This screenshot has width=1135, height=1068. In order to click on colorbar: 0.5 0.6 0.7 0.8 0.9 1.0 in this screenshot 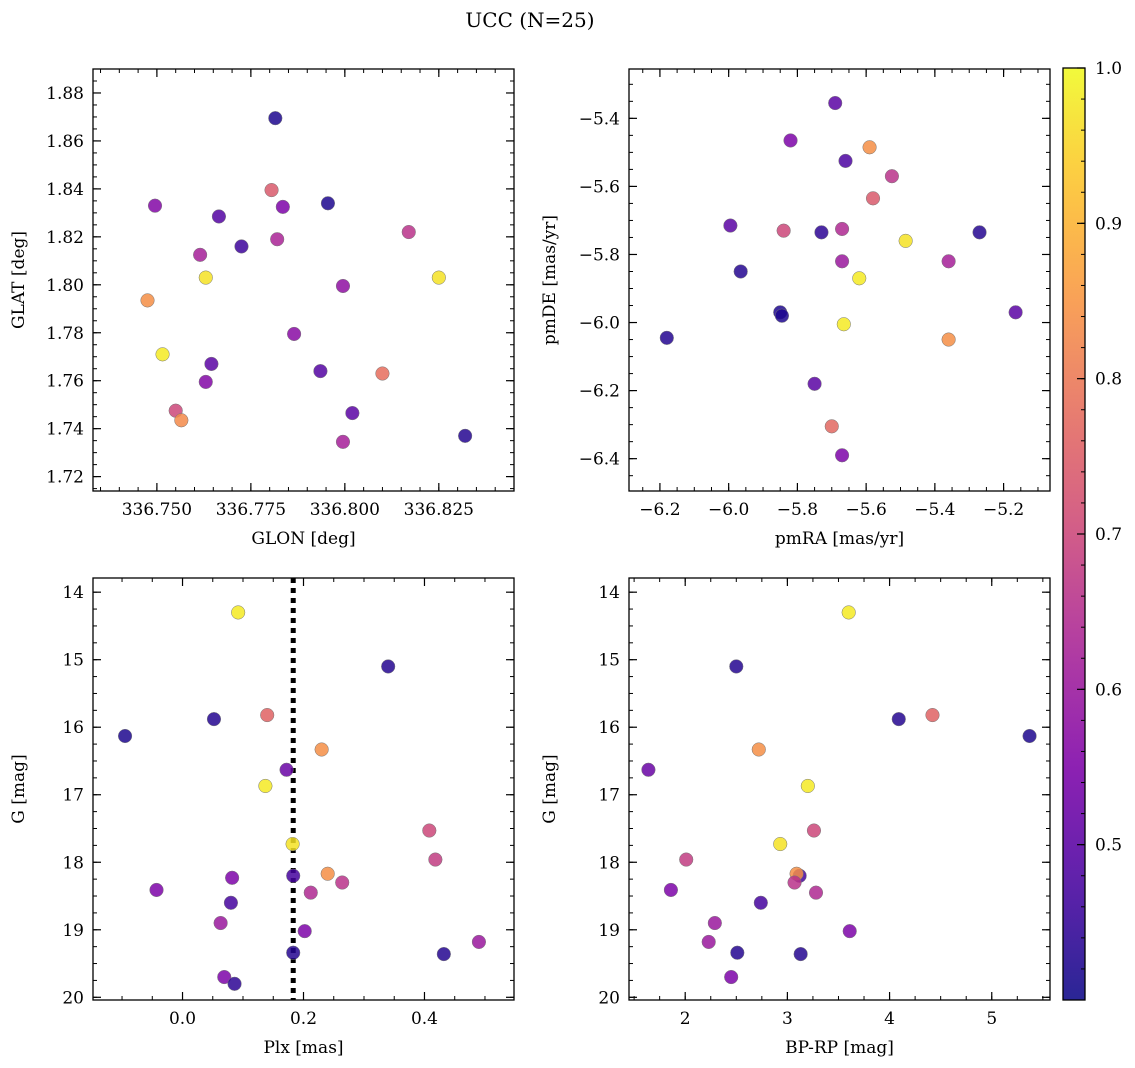, I will do `click(1092, 530)`.